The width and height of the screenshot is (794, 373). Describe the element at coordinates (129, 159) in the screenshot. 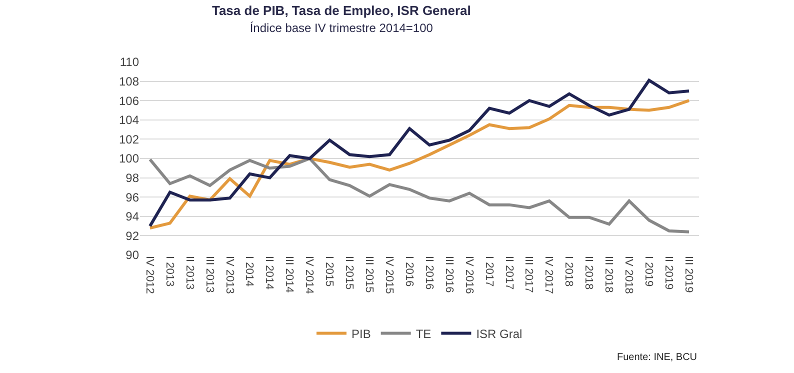

I see `y-tick-label: 100` at that location.